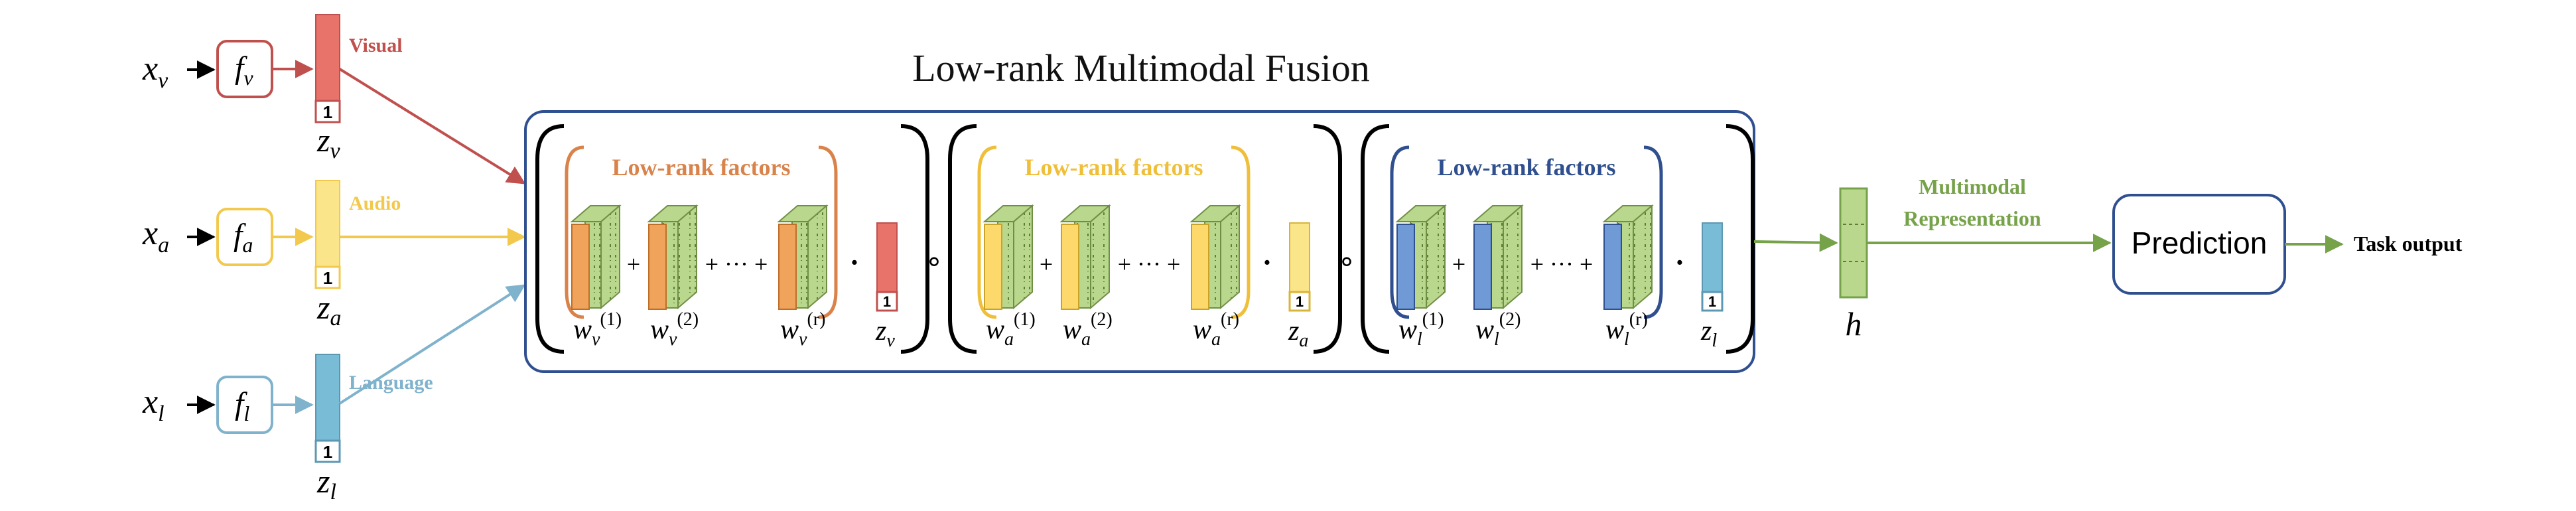  What do you see at coordinates (2408, 244) in the screenshot?
I see `task-output-label: Task output` at bounding box center [2408, 244].